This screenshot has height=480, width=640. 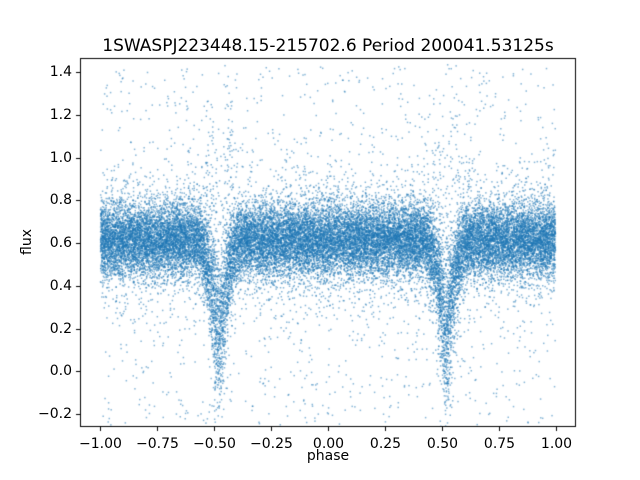 What do you see at coordinates (157, 444) in the screenshot?
I see `x-tick-label: −0.75` at bounding box center [157, 444].